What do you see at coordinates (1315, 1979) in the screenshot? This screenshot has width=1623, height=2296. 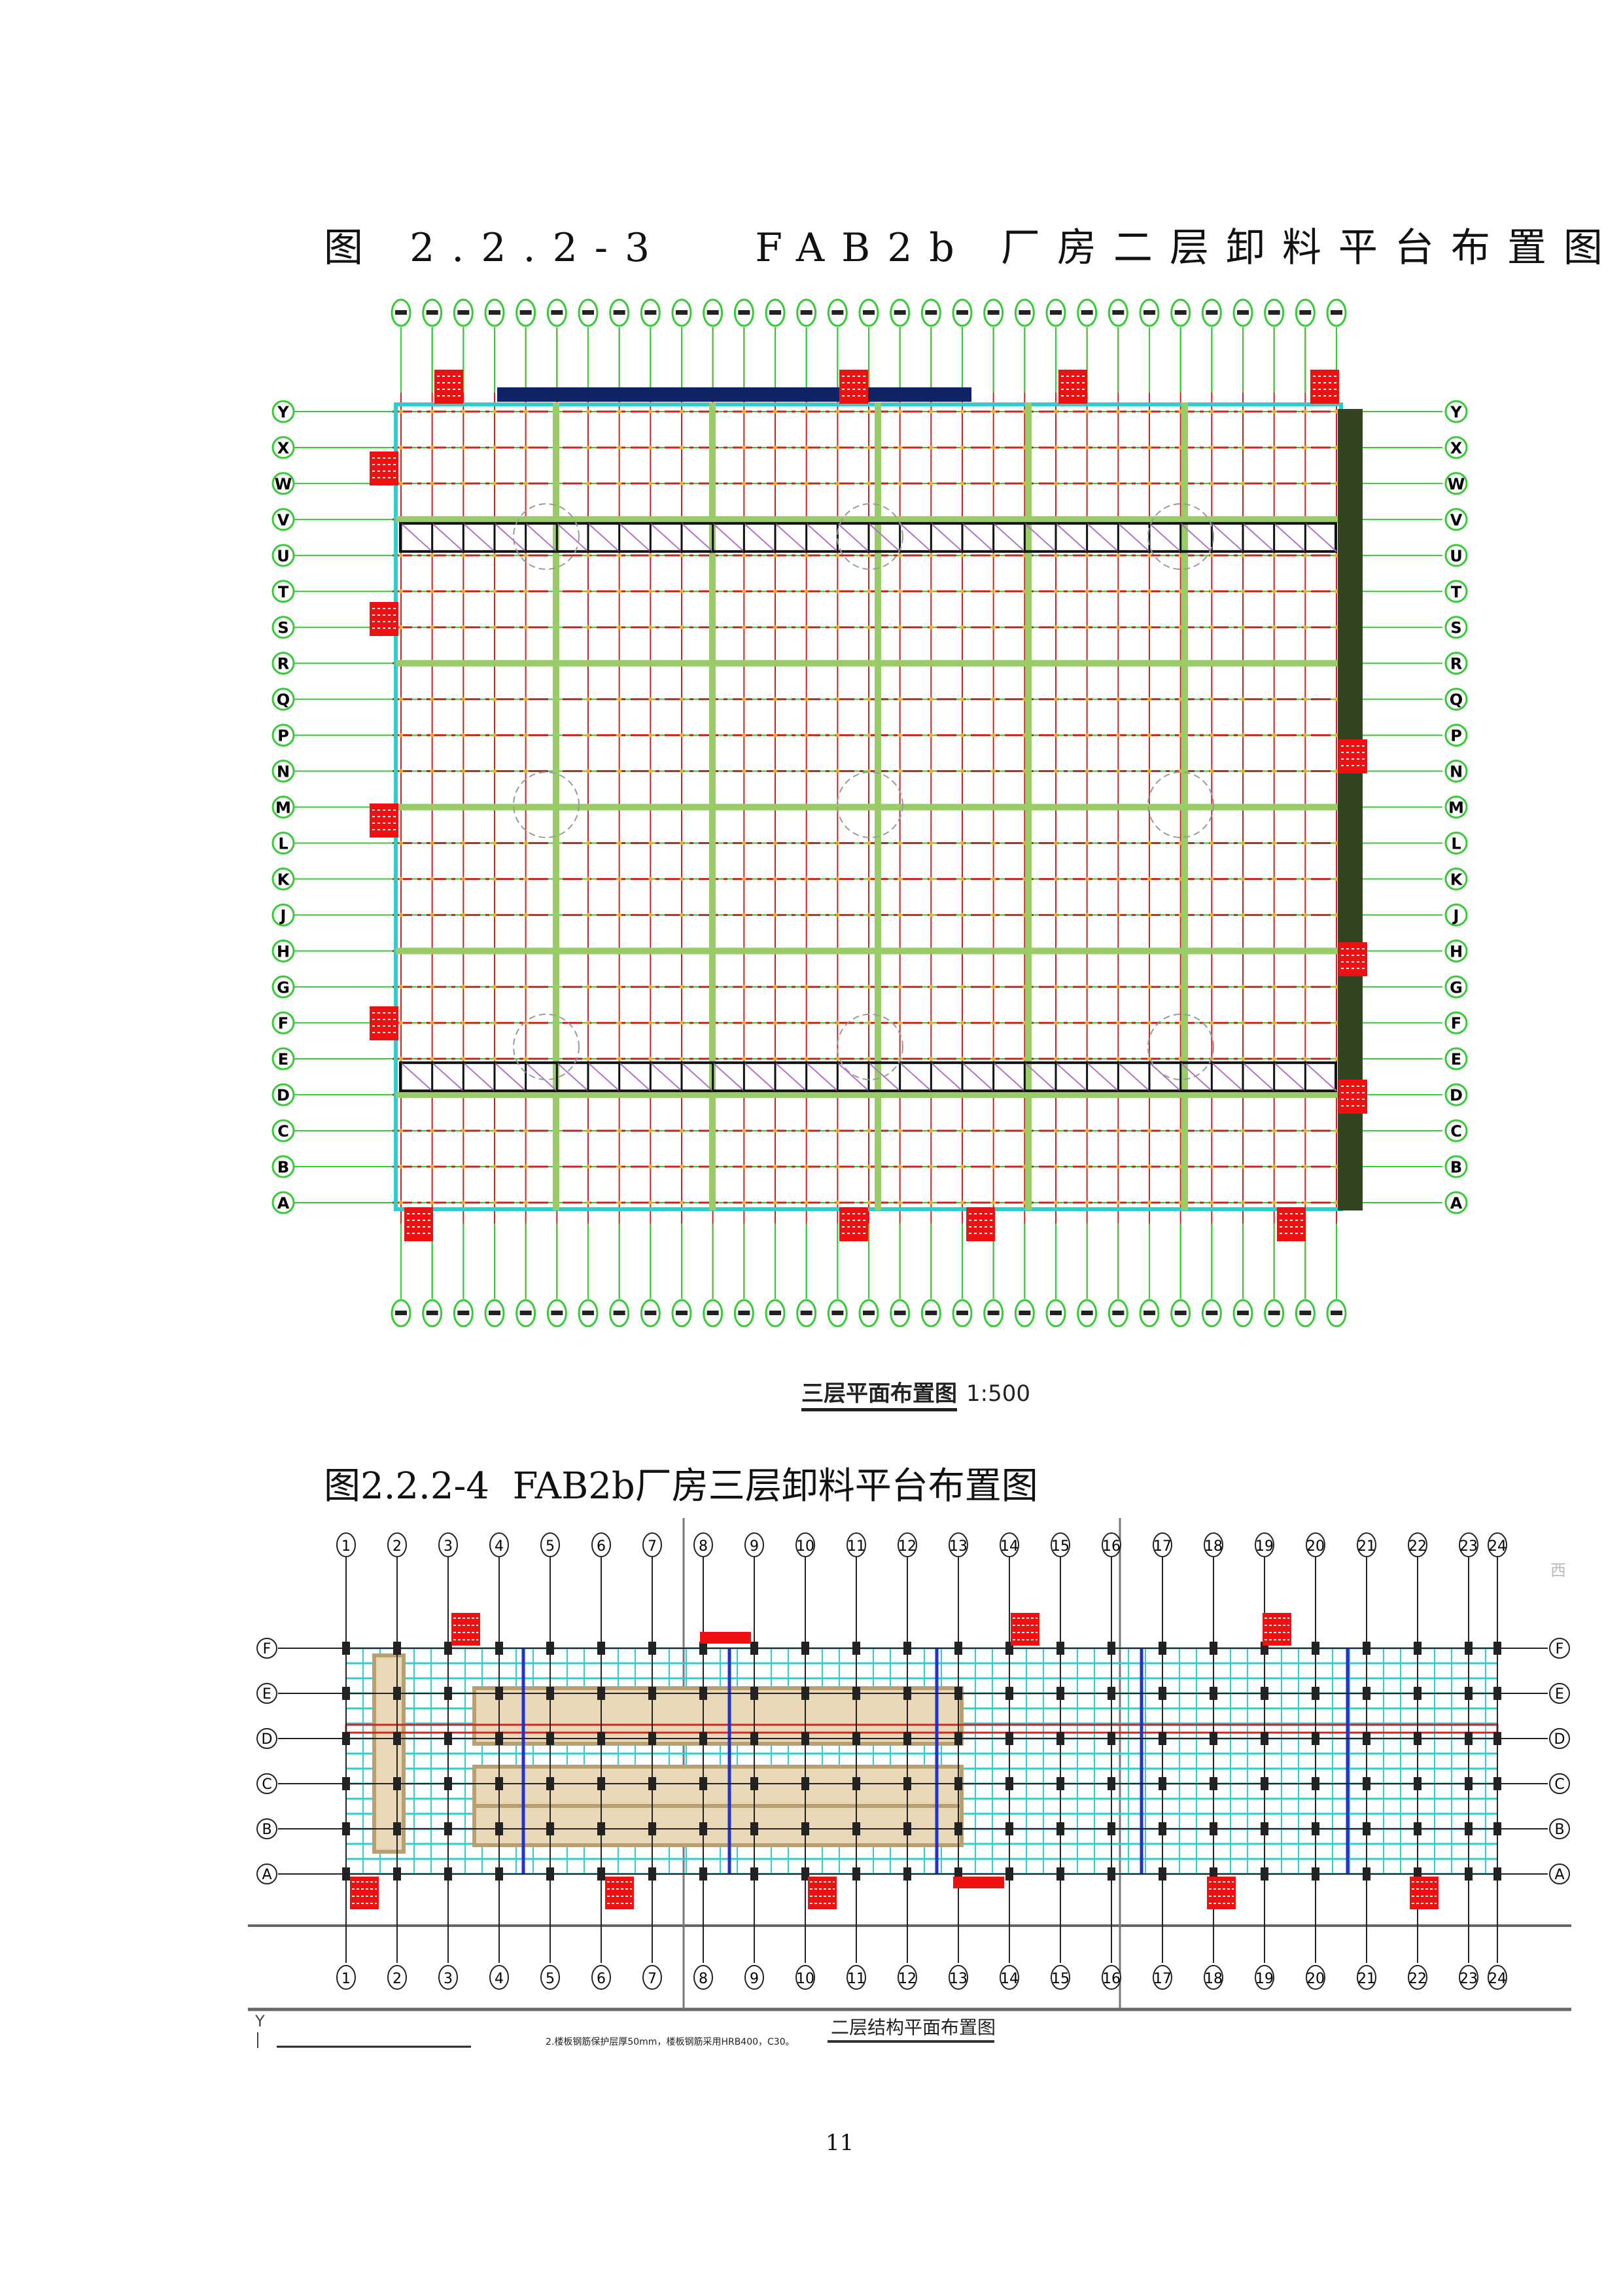 I see `column-label: 20` at bounding box center [1315, 1979].